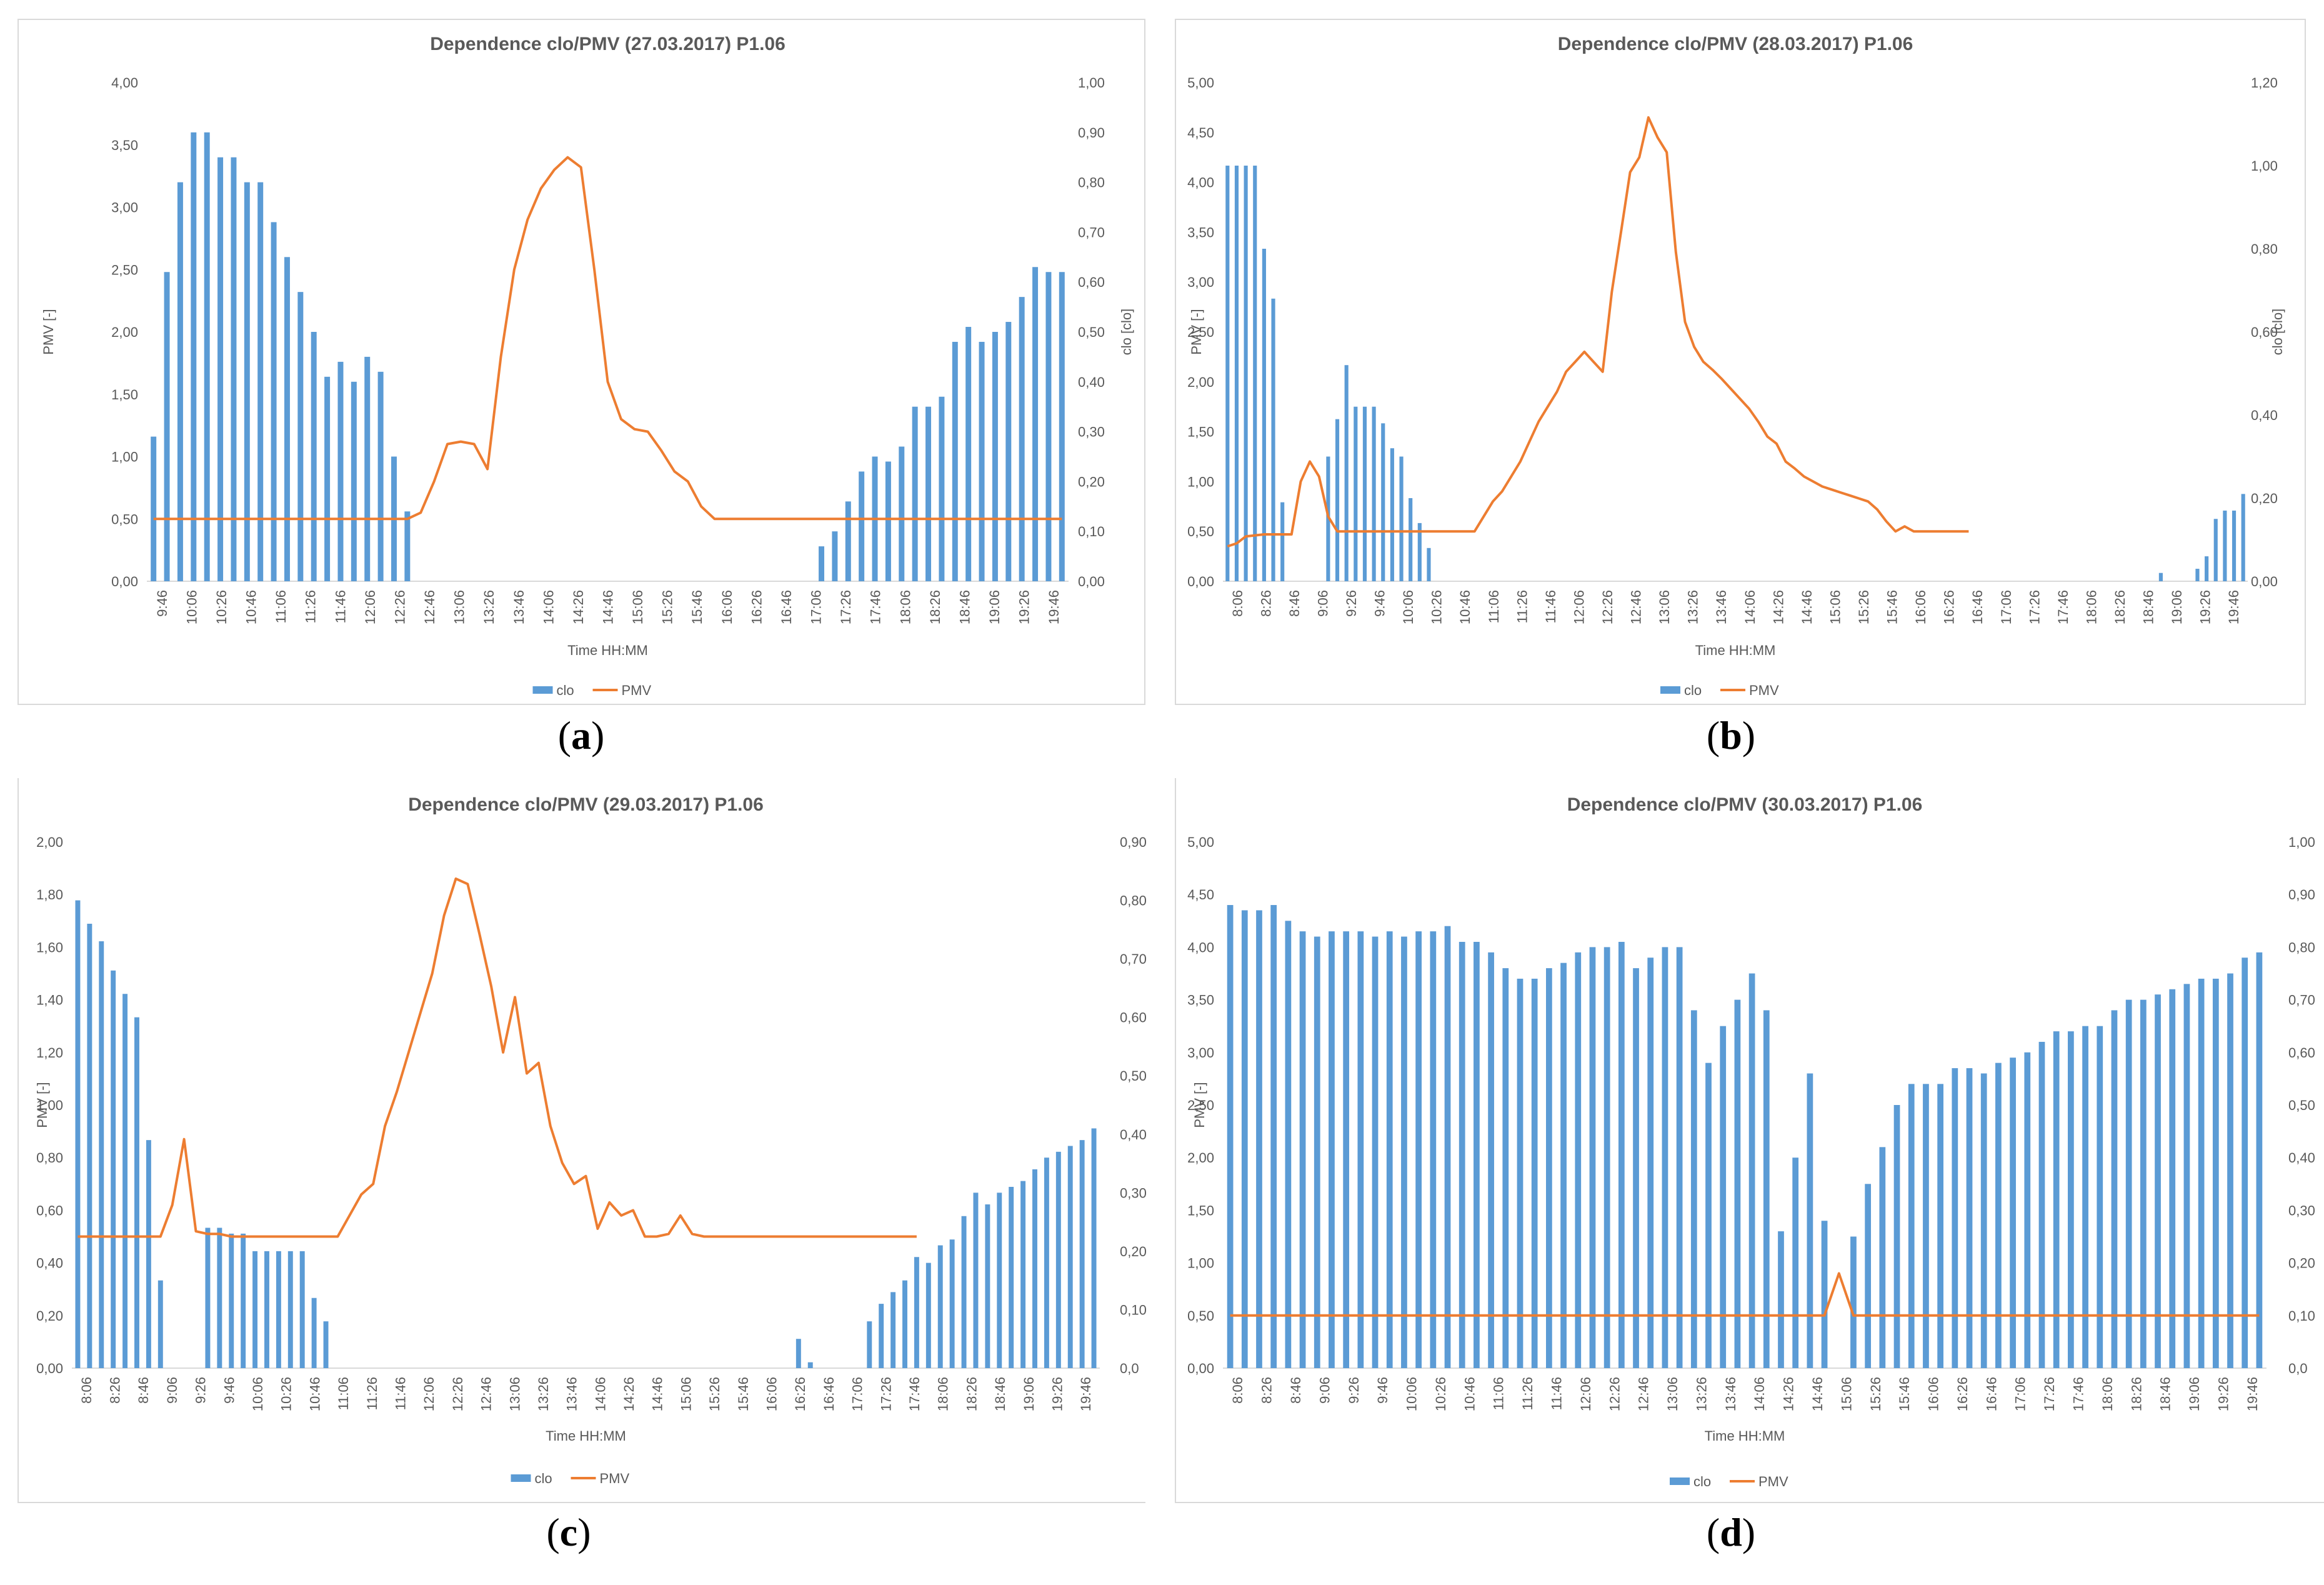  I want to click on left-tick-label: 4,50, so click(1200, 133).